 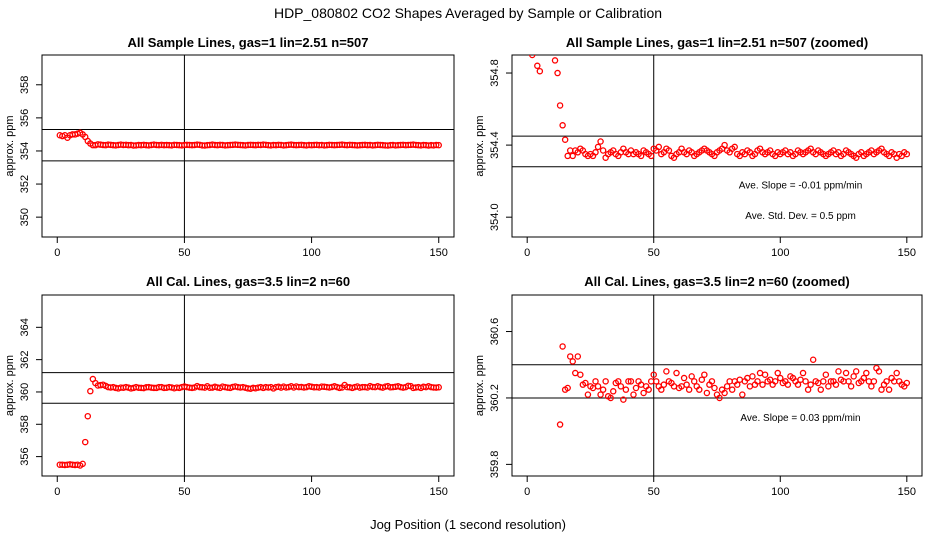 I want to click on y-tick-label: 350, so click(x=25, y=217).